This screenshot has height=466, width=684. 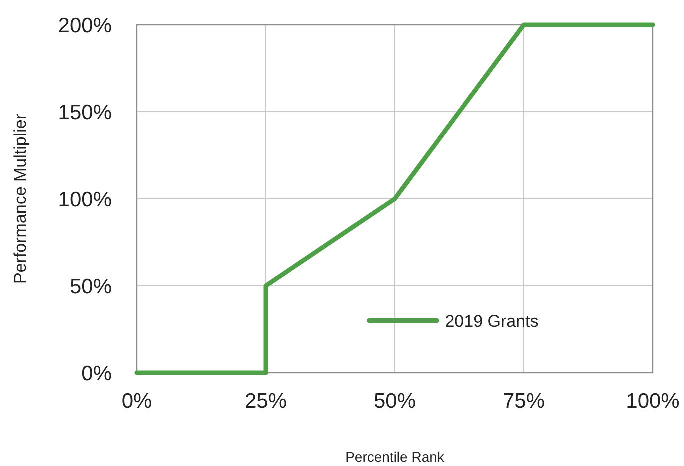 I want to click on y-tick-label: 0%, so click(x=97, y=374).